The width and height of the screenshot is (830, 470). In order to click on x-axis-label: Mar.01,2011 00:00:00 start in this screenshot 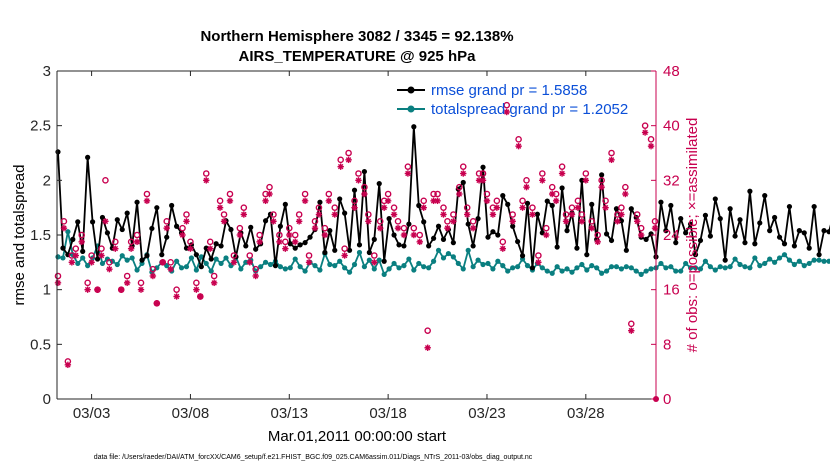, I will do `click(357, 436)`.